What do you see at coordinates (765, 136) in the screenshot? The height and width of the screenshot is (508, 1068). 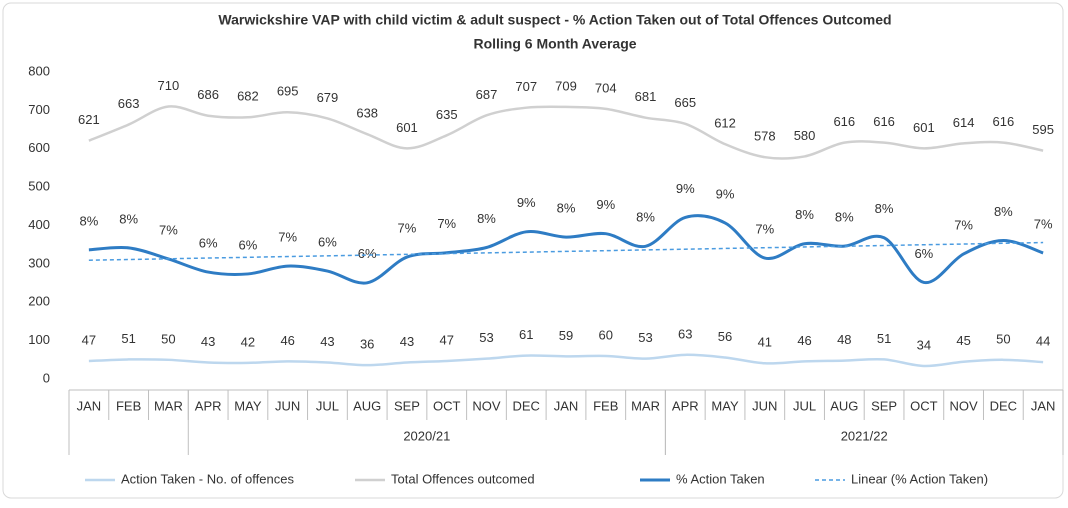 I see `data-label: 578` at bounding box center [765, 136].